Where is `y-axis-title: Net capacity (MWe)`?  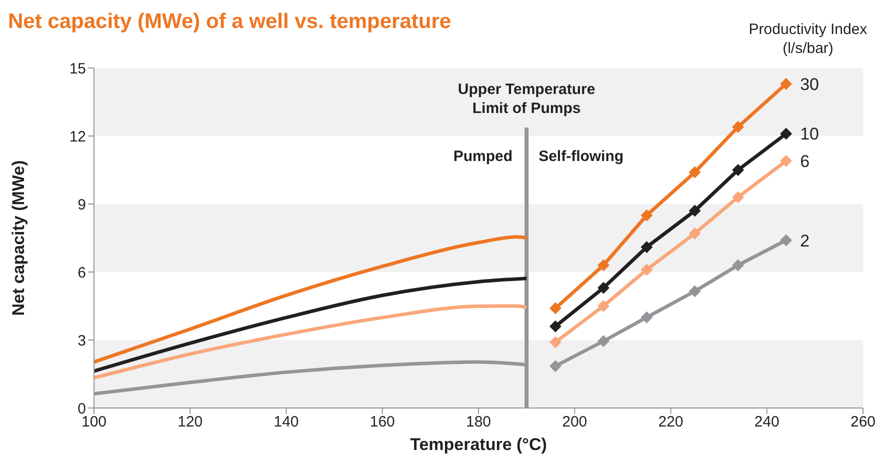
y-axis-title: Net capacity (MWe) is located at coordinates (18, 238).